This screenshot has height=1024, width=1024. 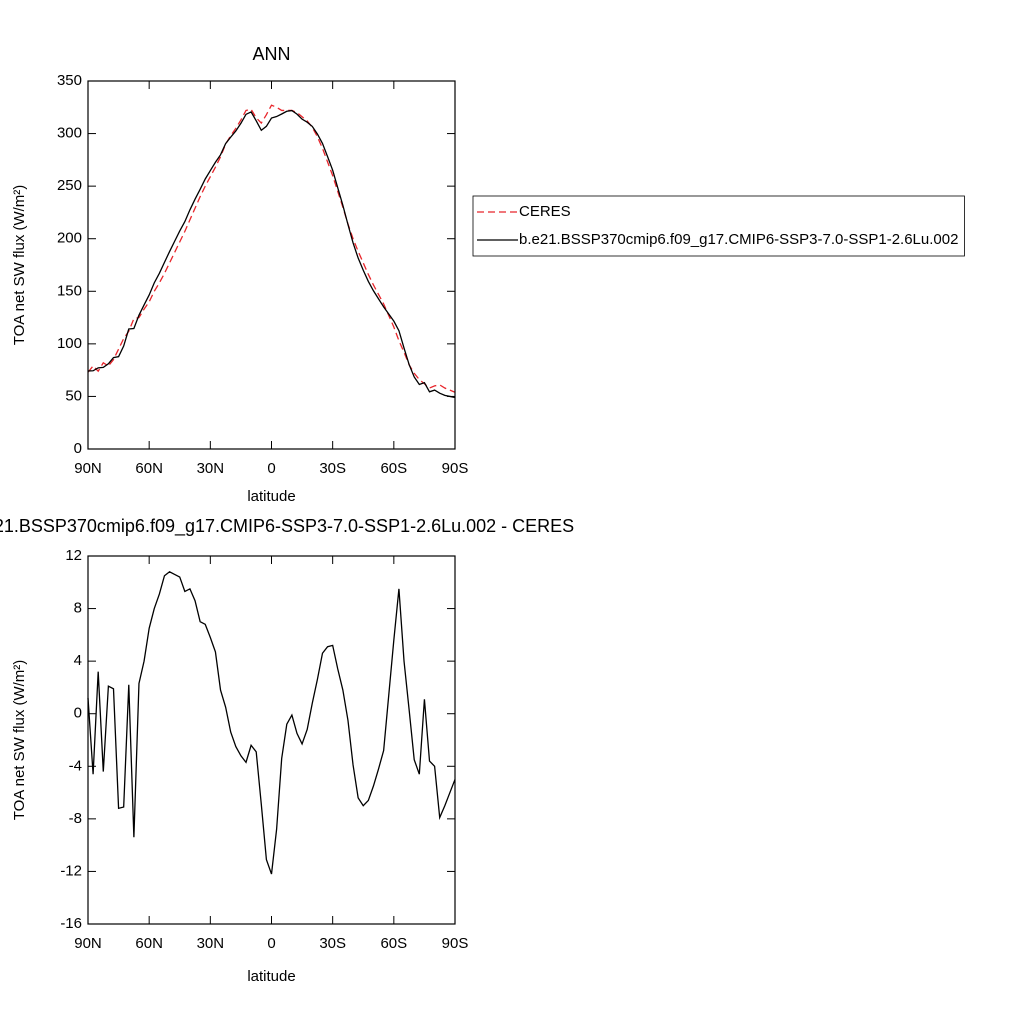 What do you see at coordinates (73, 395) in the screenshot?
I see `y-tick-label: 50` at bounding box center [73, 395].